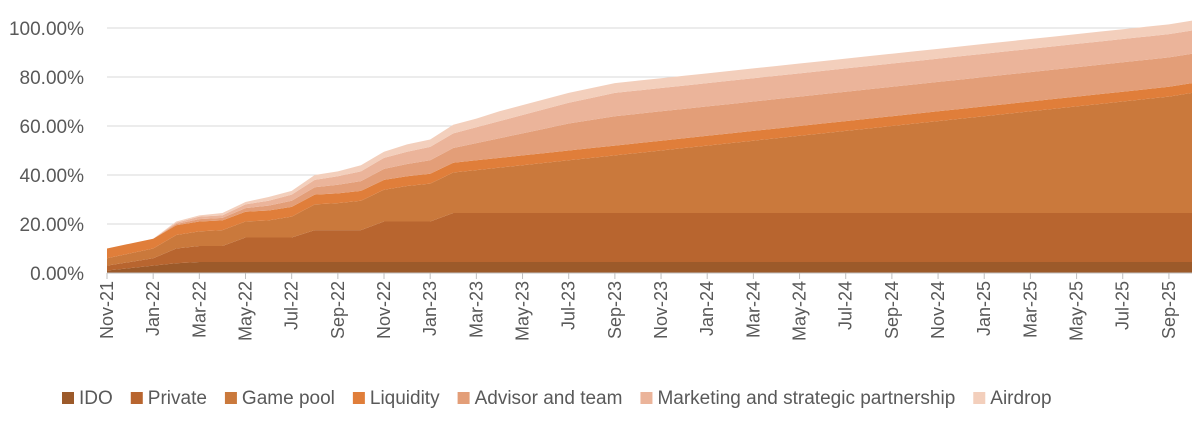 This screenshot has width=1200, height=427. Describe the element at coordinates (96, 398) in the screenshot. I see `legend-label: IDO` at that location.